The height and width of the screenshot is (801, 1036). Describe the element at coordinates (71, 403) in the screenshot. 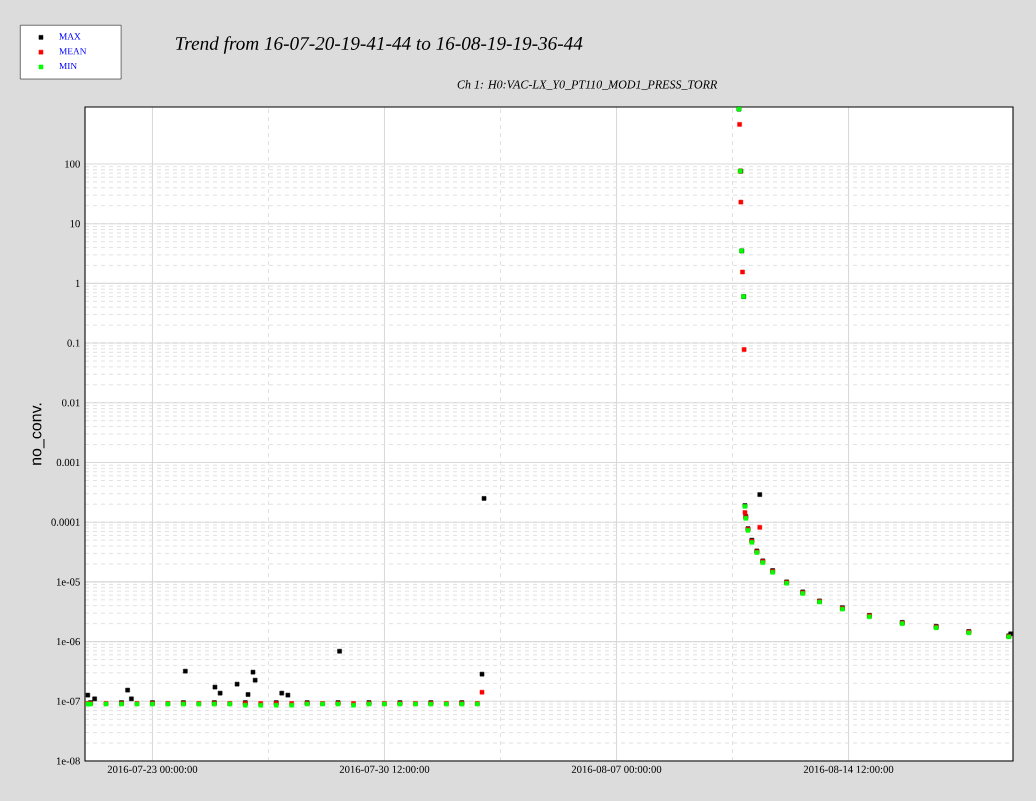

I see `y-tick-label: 0.01` at that location.